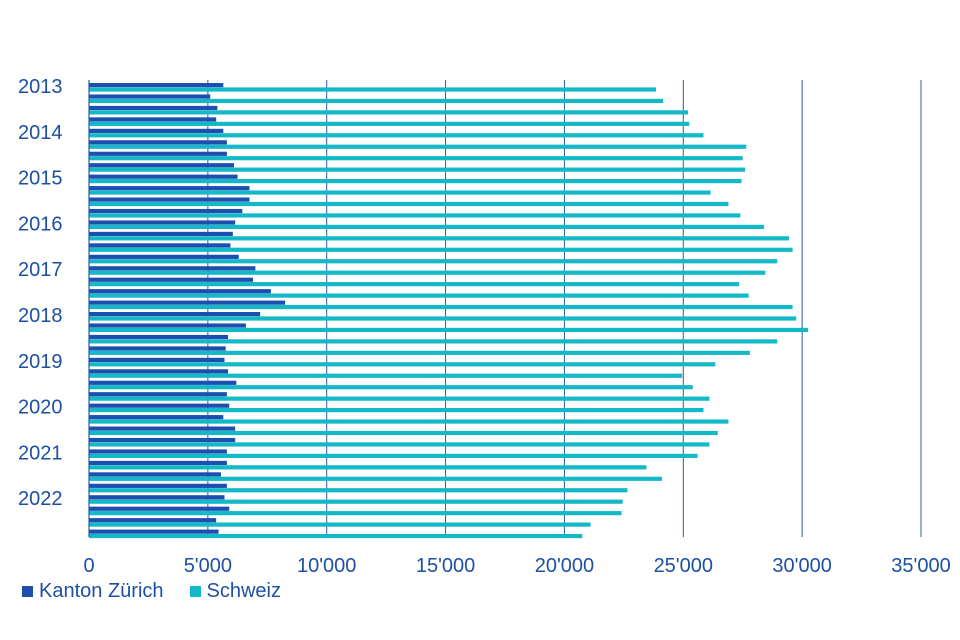 This screenshot has width=960, height=640. I want to click on legend-label-kanton-zuerich: Kanton Zürich, so click(101, 591).